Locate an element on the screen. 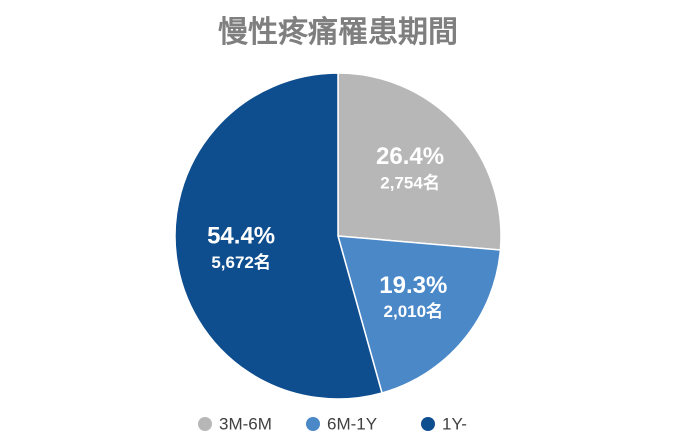 The width and height of the screenshot is (675, 448). legend-label: 3M-6M is located at coordinates (245, 423).